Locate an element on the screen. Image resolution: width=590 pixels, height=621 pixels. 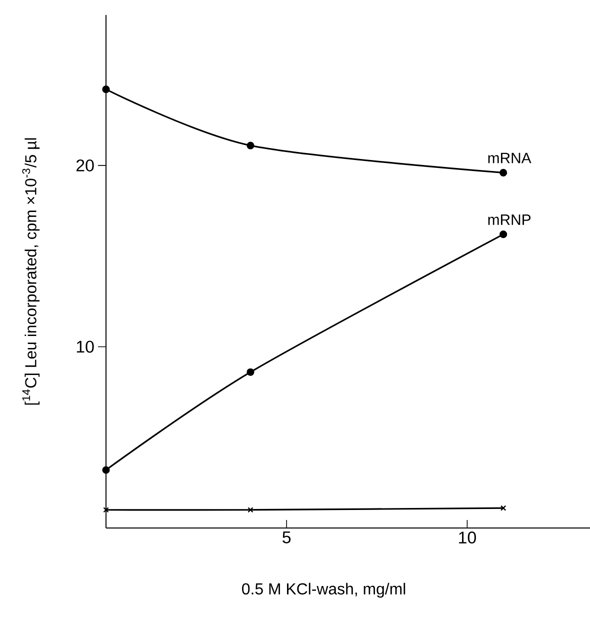
x-axis-title: 0.5 M KCl-wash, mg/ml is located at coordinates (324, 590).